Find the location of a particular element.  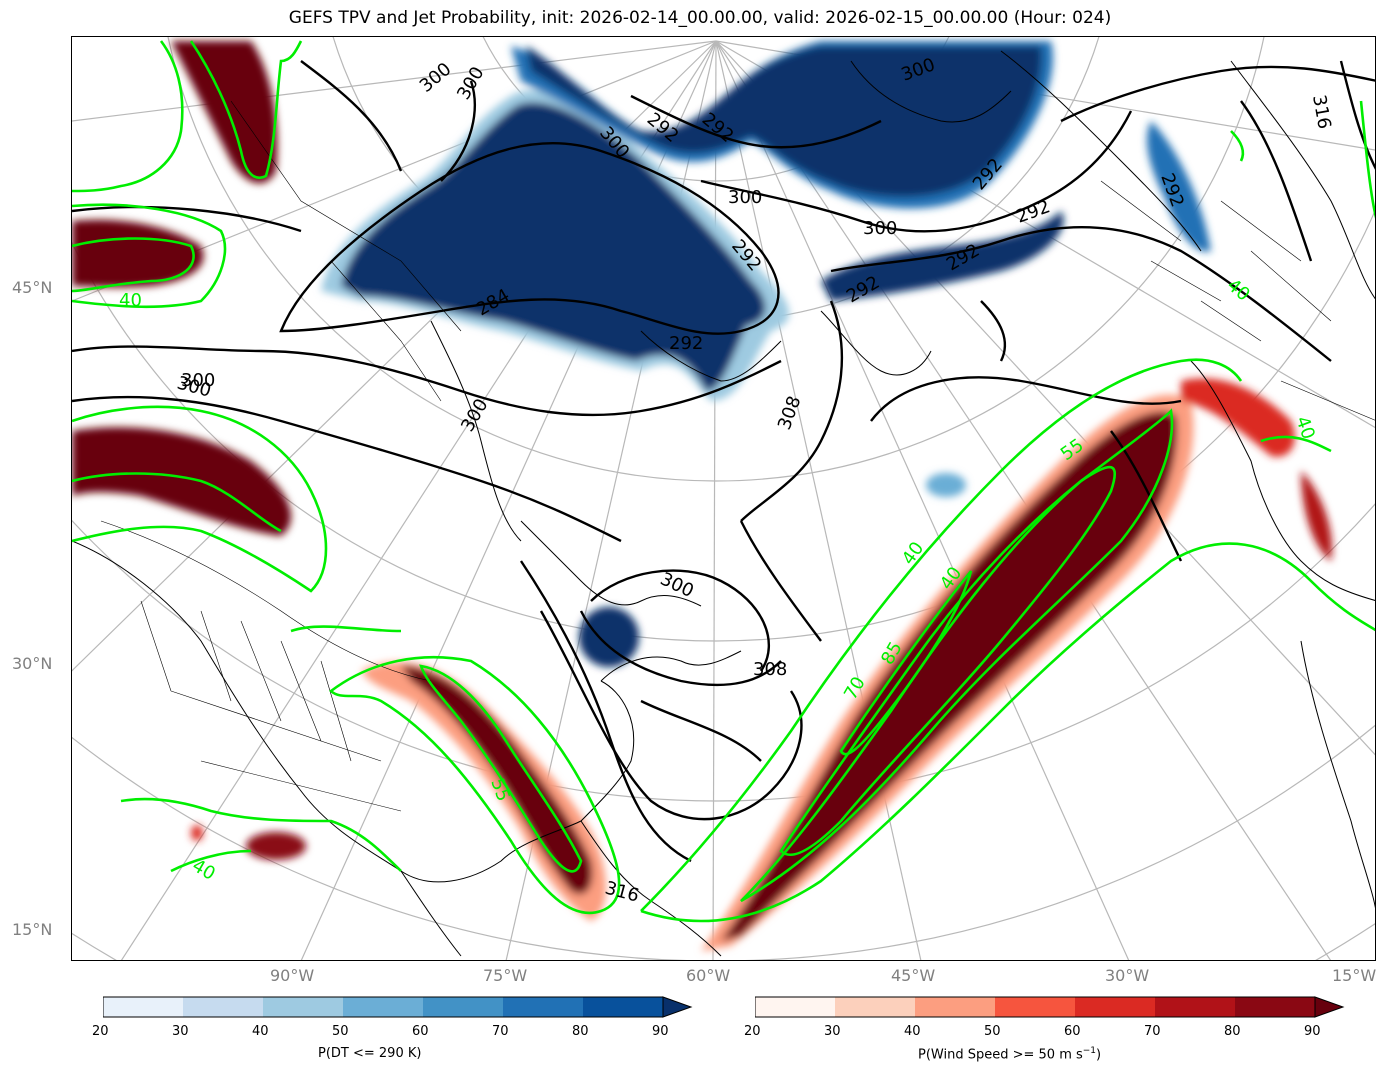

jet-colorbar-label-main: P(Wind Speed >= 50 m s is located at coordinates (1000, 1055).